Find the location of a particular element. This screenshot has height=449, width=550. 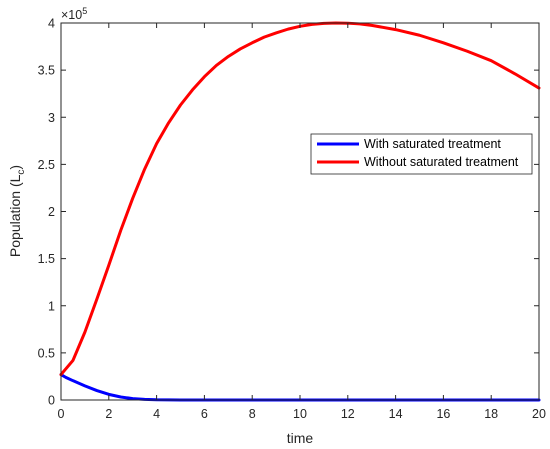

y-tick-label: 2.5 is located at coordinates (46, 165).